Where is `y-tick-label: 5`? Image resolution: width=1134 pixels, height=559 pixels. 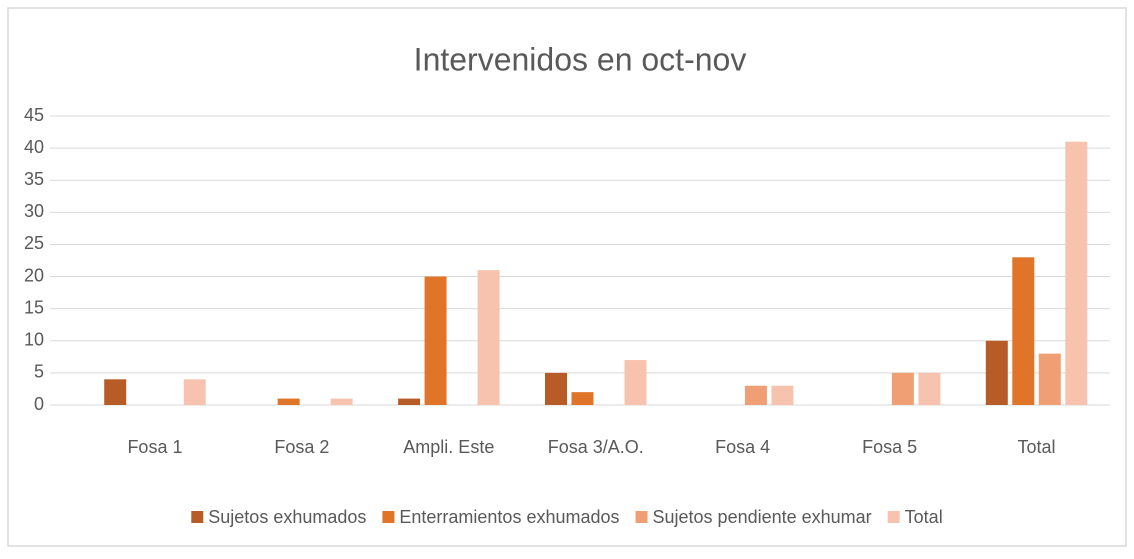 y-tick-label: 5 is located at coordinates (39, 372).